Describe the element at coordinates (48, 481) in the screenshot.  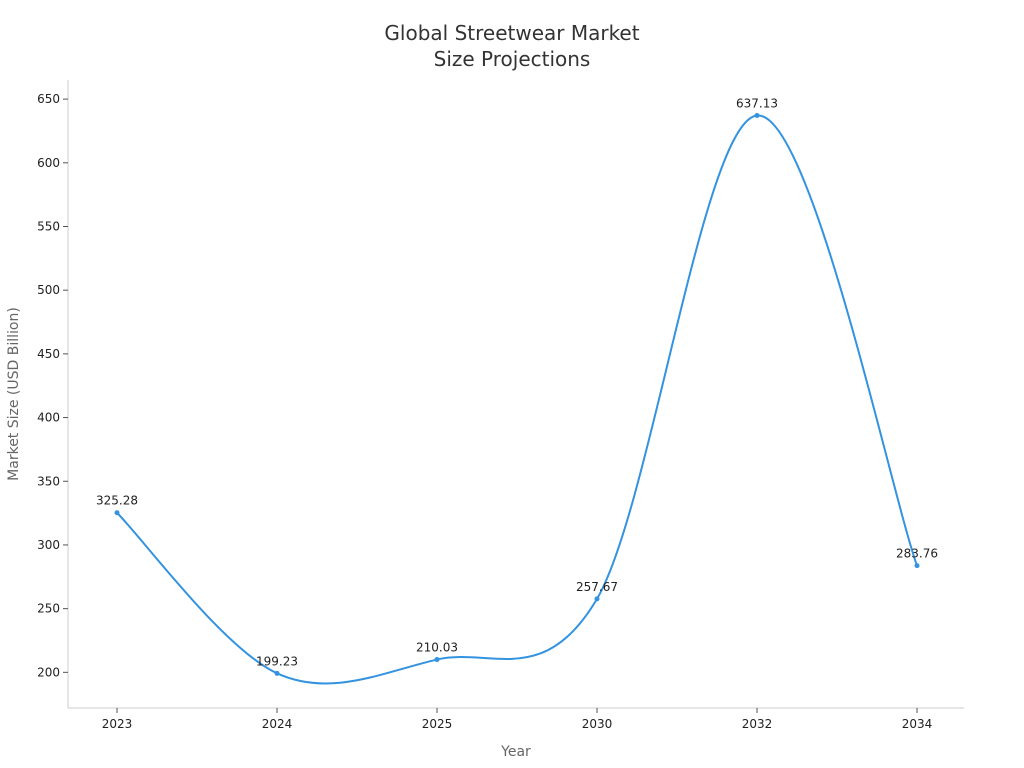
I see `y-tick-label: 350` at that location.